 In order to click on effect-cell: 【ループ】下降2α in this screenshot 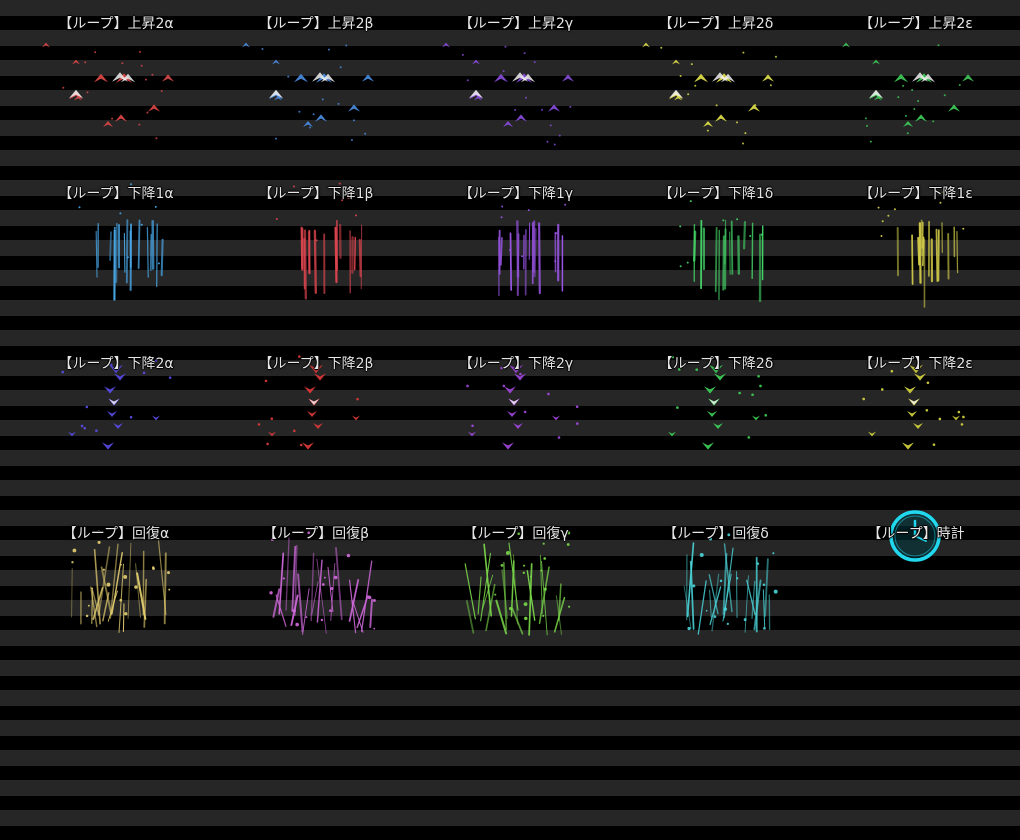, I will do `click(116, 425)`.